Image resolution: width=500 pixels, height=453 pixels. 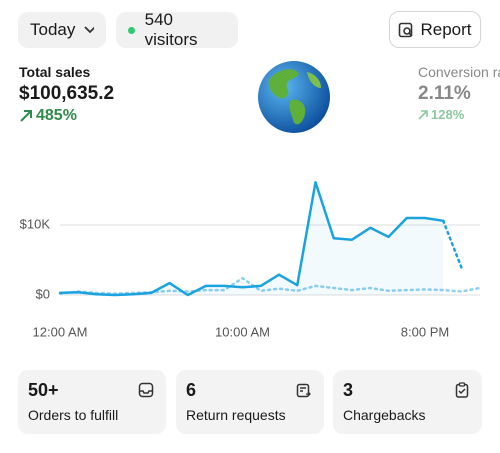 I want to click on report-text: Report, so click(x=446, y=29).